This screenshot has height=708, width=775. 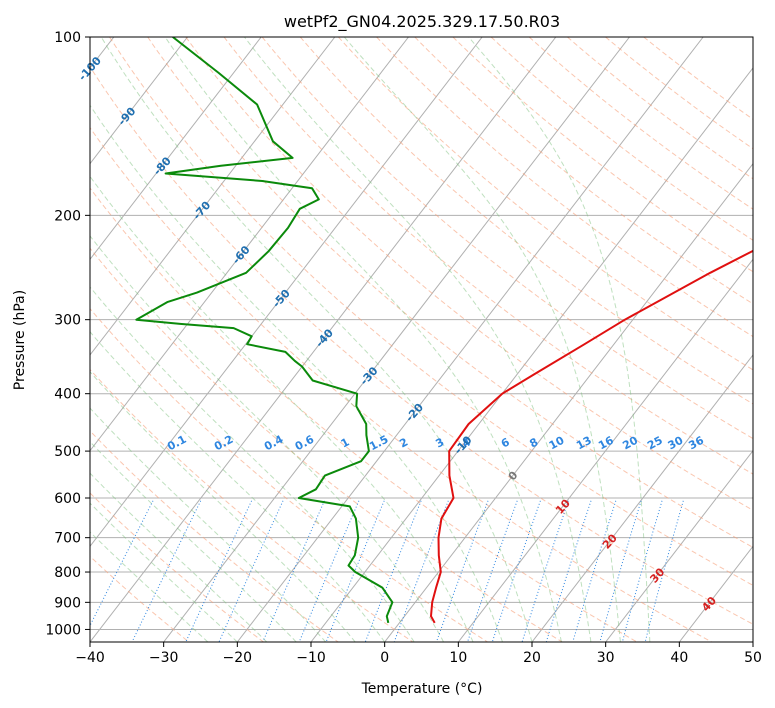 I want to click on x-tick-label: 20, so click(x=532, y=658).